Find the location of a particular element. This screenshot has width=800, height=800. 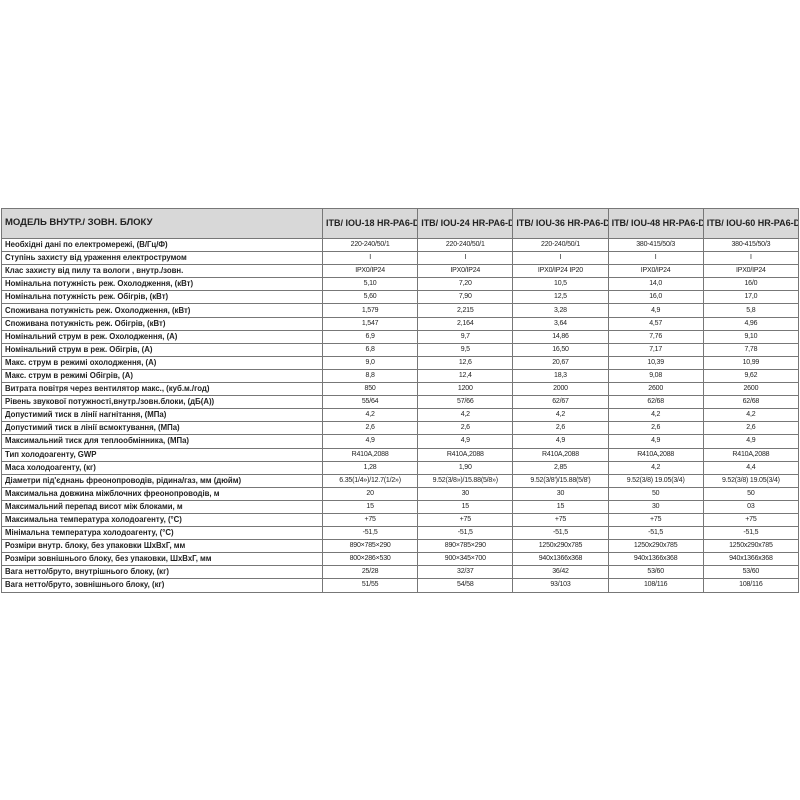

cell-value: 890×785×290 is located at coordinates (465, 546).